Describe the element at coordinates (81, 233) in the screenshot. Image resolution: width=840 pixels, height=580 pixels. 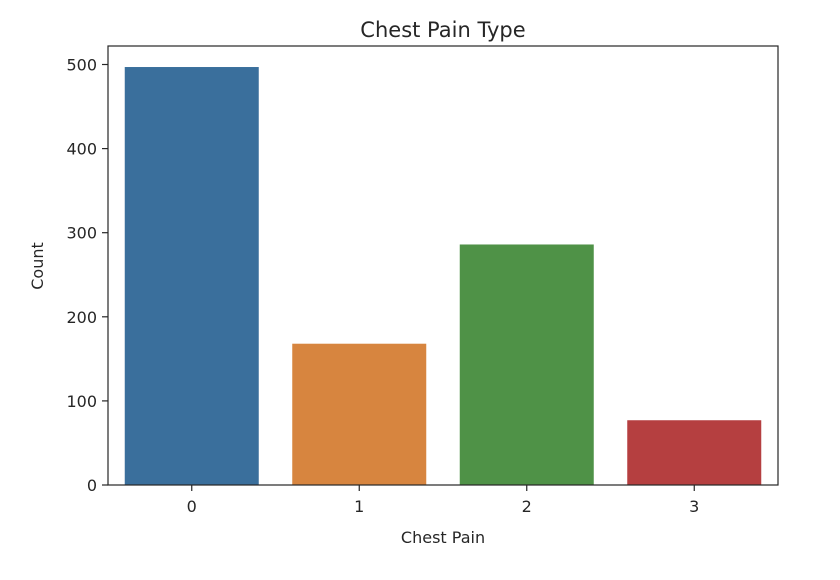
I see `y-tick-label: 300` at that location.